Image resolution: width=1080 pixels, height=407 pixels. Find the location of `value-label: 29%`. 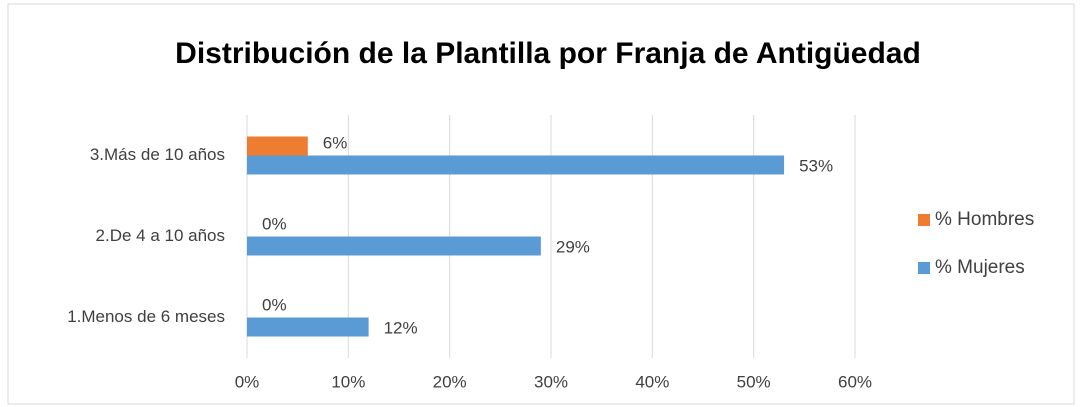

value-label: 29% is located at coordinates (573, 246).